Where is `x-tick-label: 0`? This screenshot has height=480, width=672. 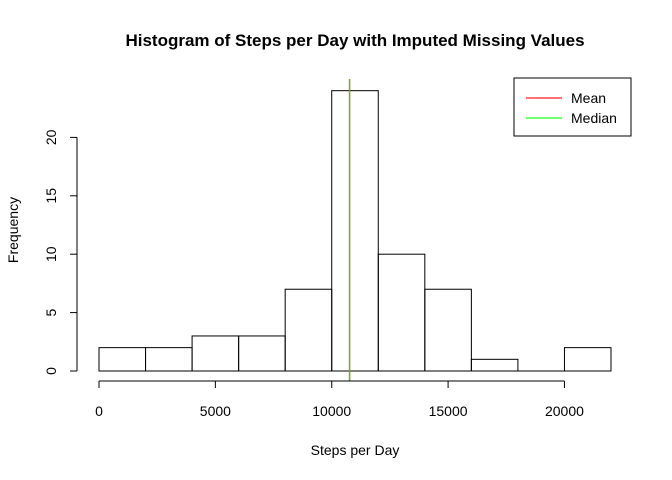 x-tick-label: 0 is located at coordinates (99, 411).